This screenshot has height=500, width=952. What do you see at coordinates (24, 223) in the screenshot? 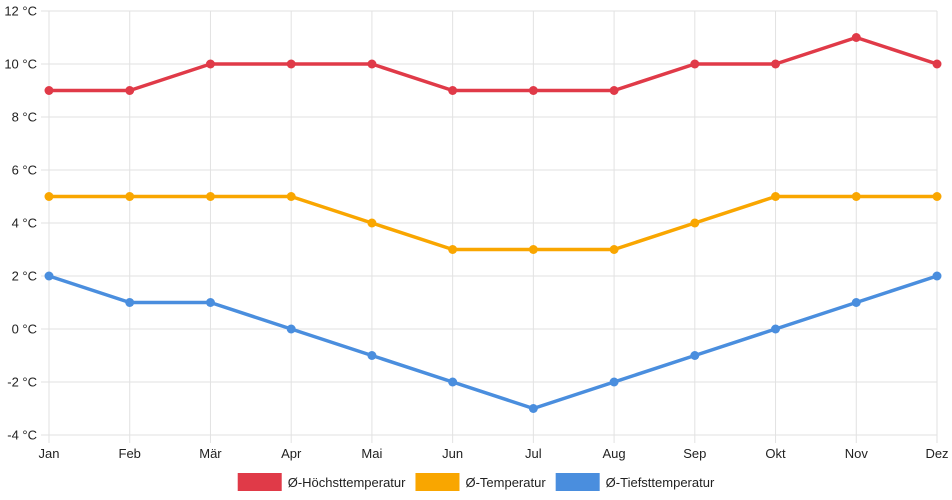
I see `y-tick-label: 4 °C` at bounding box center [24, 223].